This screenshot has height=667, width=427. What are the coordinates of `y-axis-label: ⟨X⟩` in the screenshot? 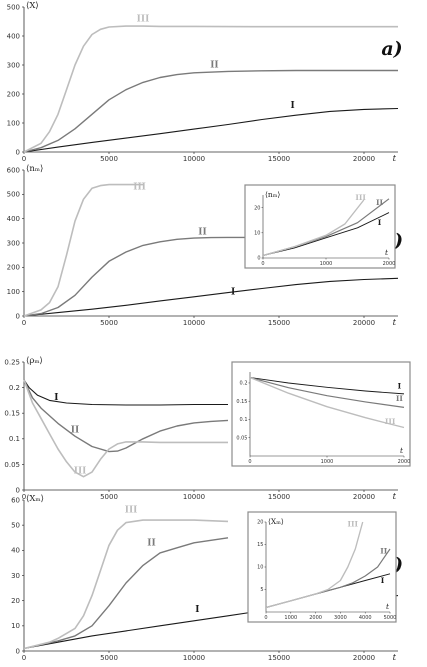 It's located at (32, 6).